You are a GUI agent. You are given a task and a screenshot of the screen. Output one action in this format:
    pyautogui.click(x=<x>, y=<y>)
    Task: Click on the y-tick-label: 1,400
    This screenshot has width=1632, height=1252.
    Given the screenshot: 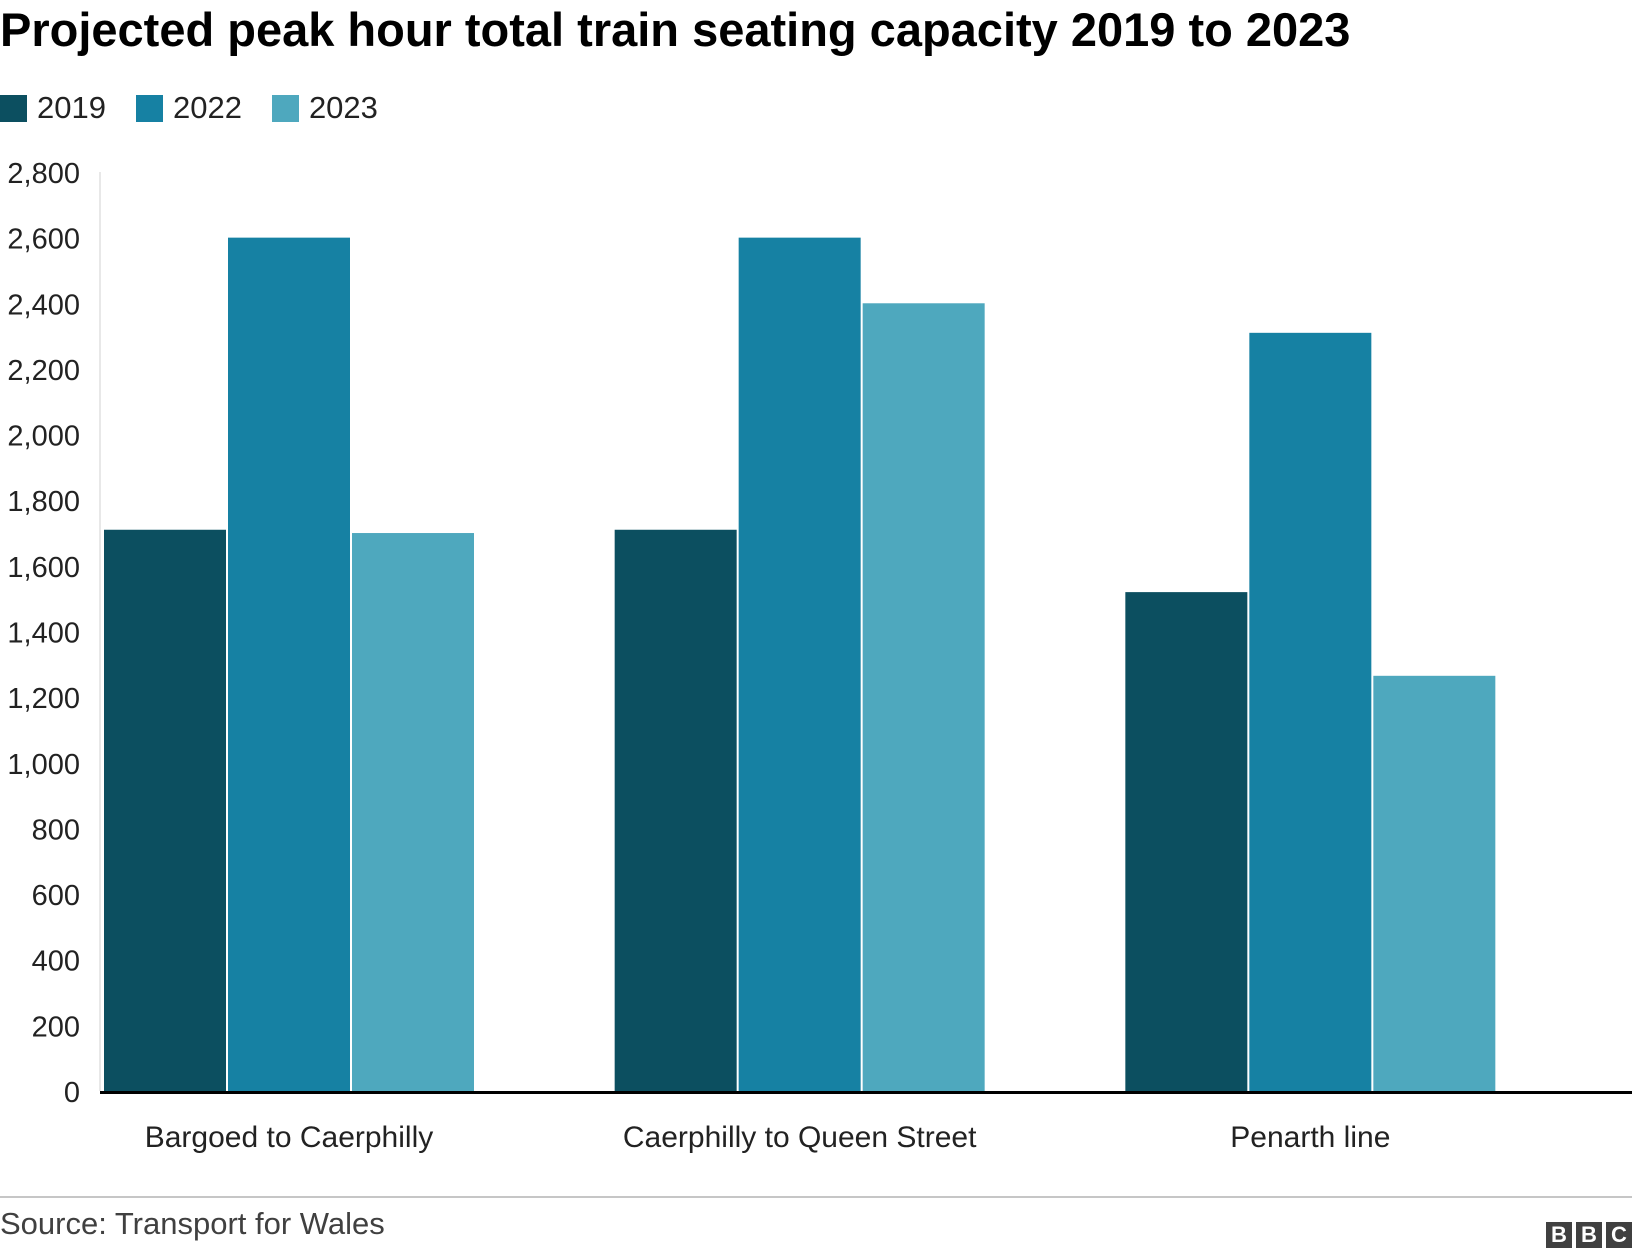 What is the action you would take?
    pyautogui.click(x=43, y=634)
    